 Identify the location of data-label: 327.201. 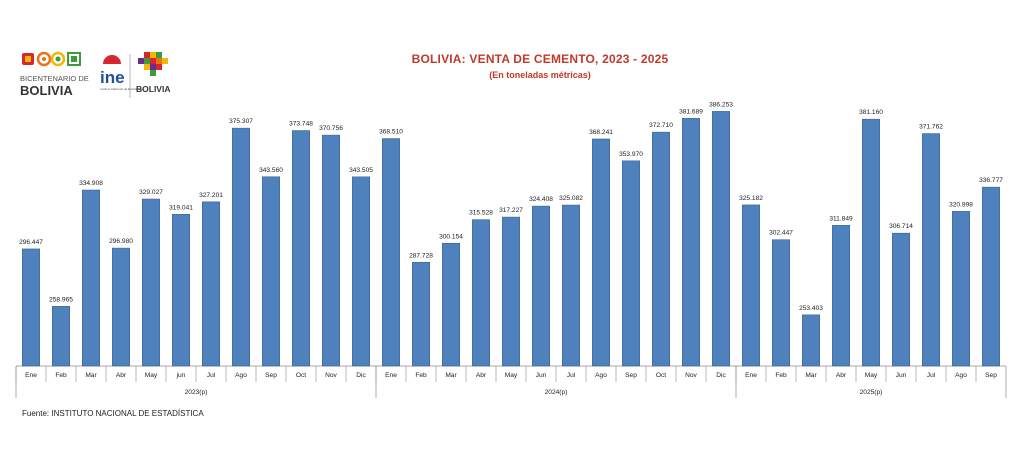
(211, 195).